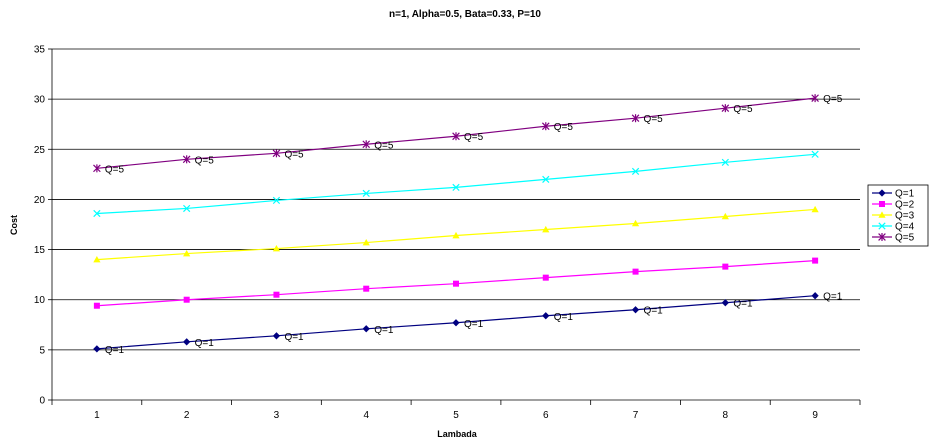  I want to click on x-tick-label-7: 7, so click(636, 415).